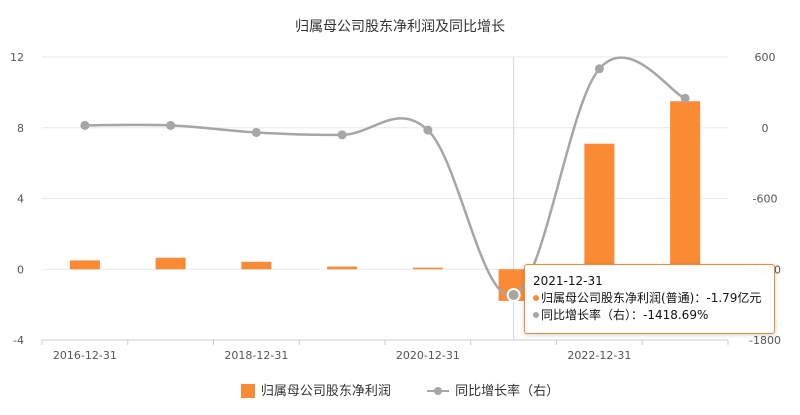 This screenshot has width=800, height=415. Describe the element at coordinates (428, 355) in the screenshot. I see `x-tick-label: 2020-12-31` at that location.